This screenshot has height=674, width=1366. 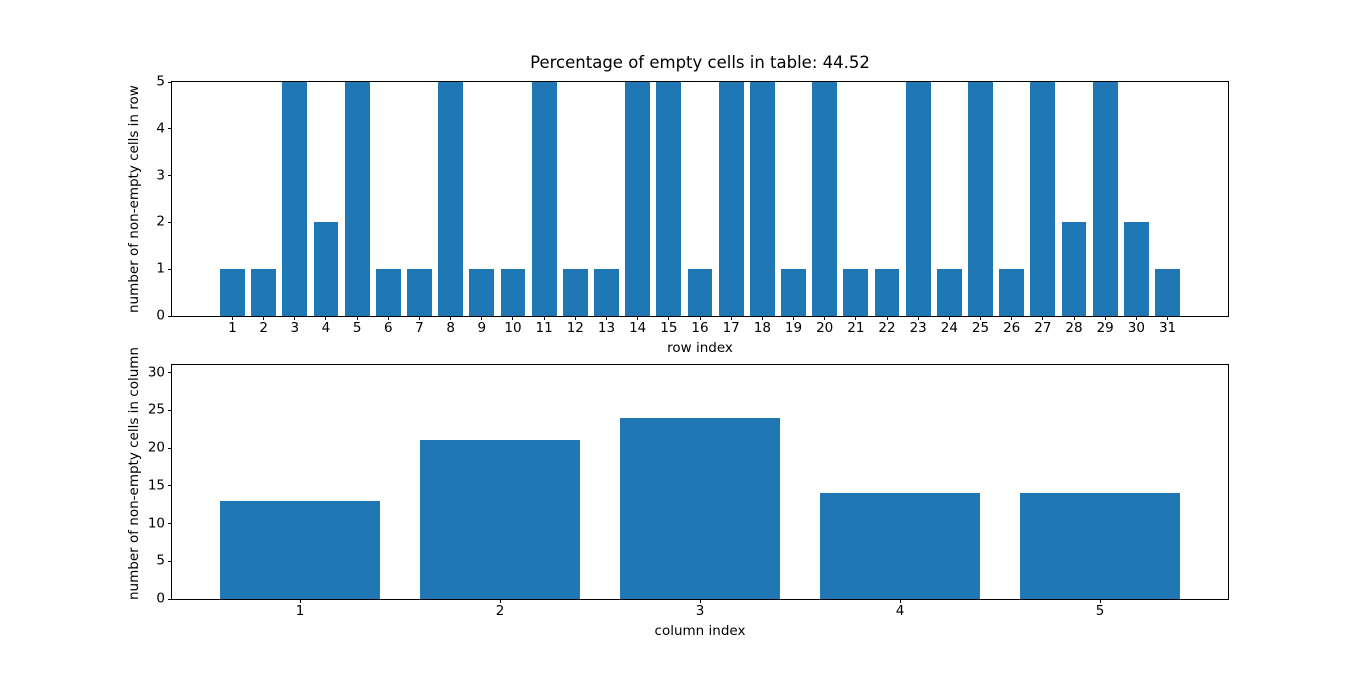 What do you see at coordinates (419, 292) in the screenshot?
I see `bar-x7` at bounding box center [419, 292].